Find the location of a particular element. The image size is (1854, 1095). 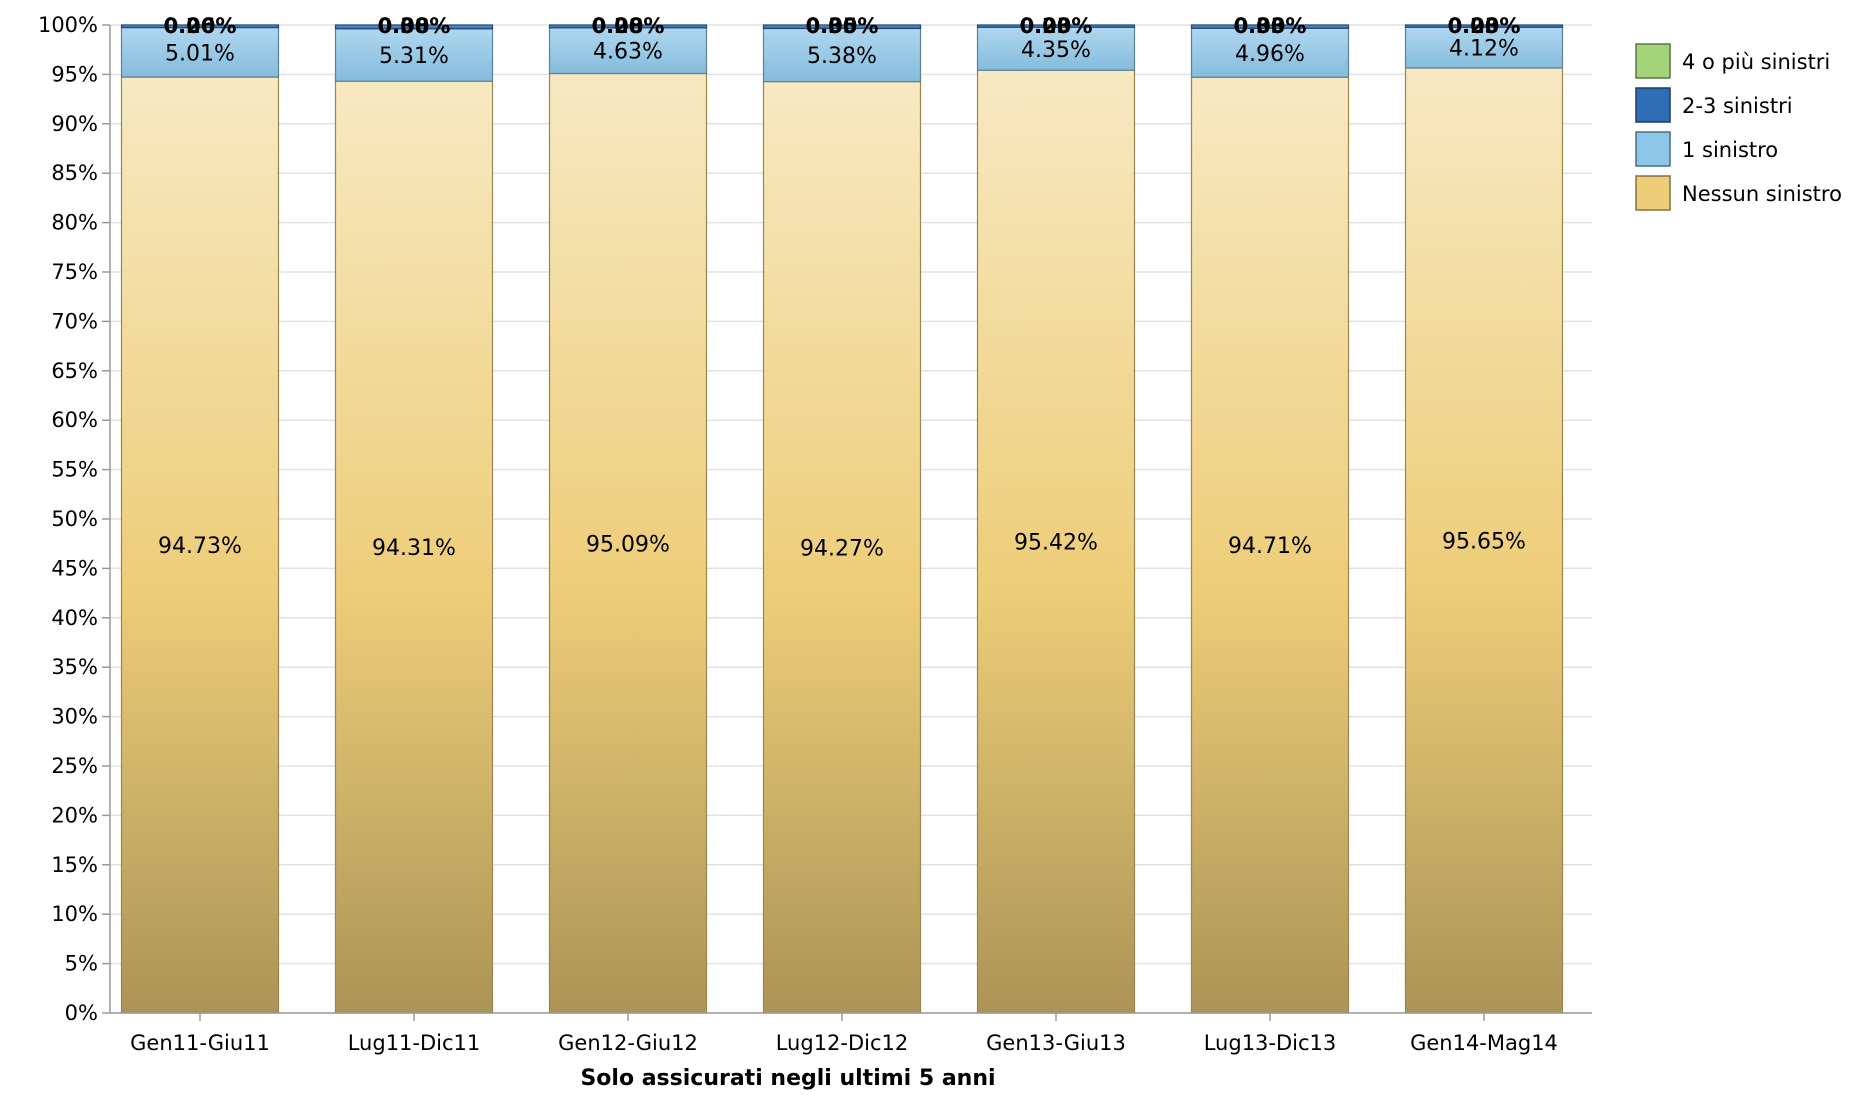

data-label: 0.33% is located at coordinates (1270, 26).